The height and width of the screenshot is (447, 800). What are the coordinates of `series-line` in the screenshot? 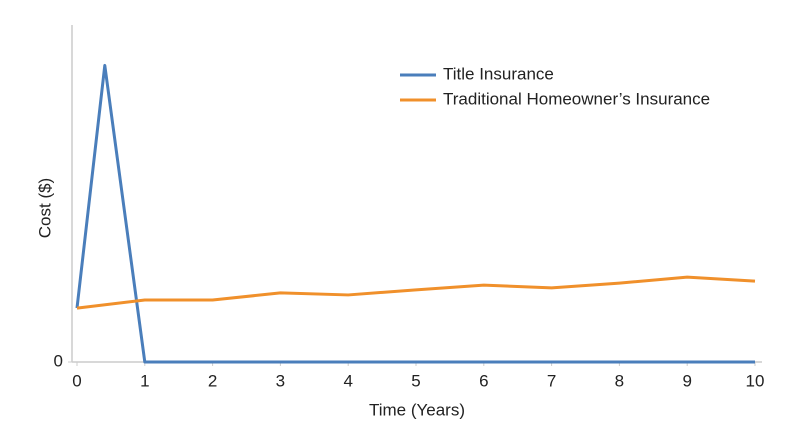 It's located at (416, 292).